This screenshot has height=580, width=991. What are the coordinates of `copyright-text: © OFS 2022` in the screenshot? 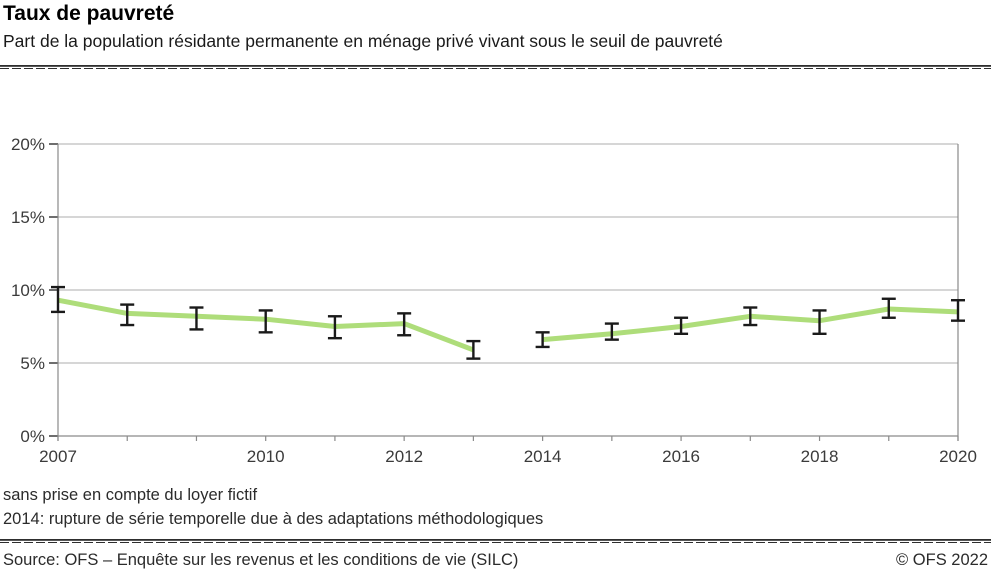 It's located at (942, 560).